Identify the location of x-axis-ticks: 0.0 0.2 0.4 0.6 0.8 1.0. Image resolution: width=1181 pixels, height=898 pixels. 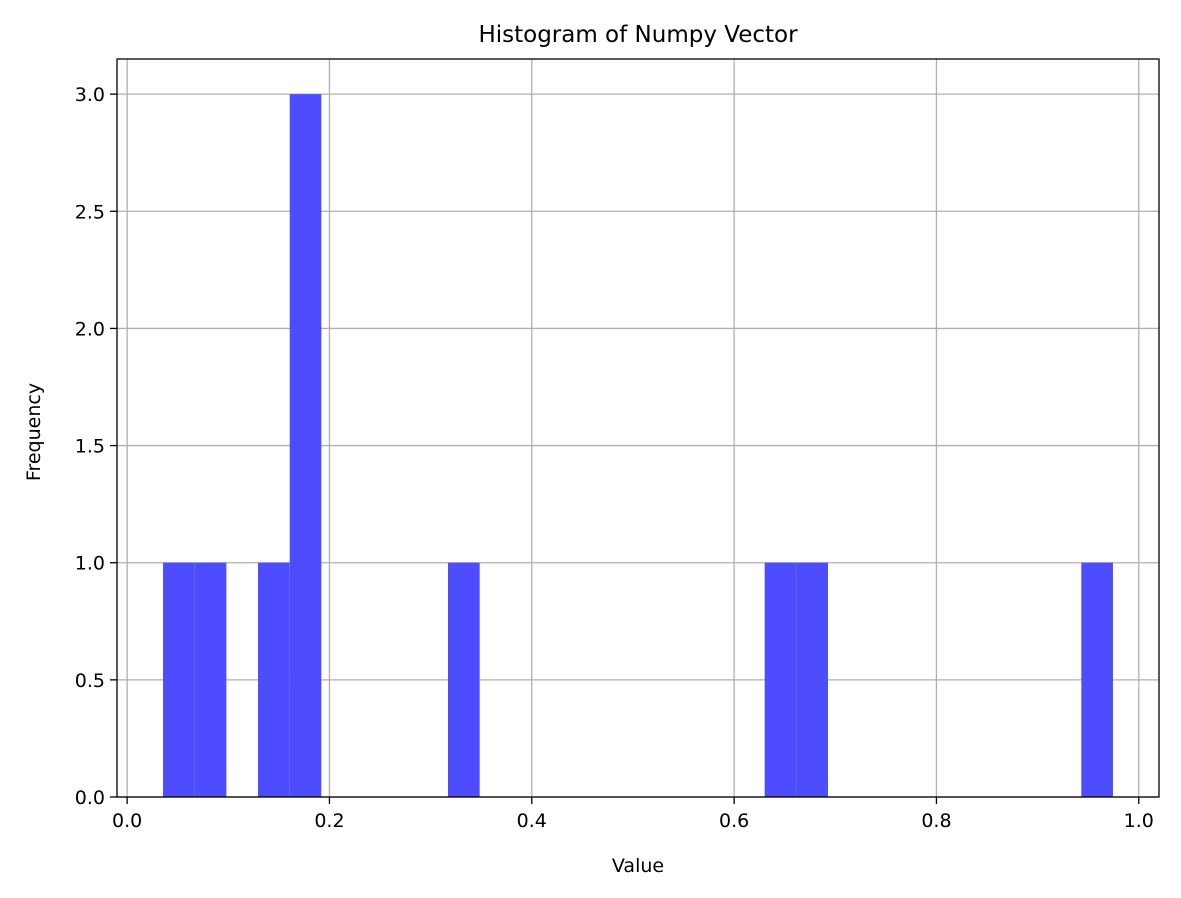
(633, 814).